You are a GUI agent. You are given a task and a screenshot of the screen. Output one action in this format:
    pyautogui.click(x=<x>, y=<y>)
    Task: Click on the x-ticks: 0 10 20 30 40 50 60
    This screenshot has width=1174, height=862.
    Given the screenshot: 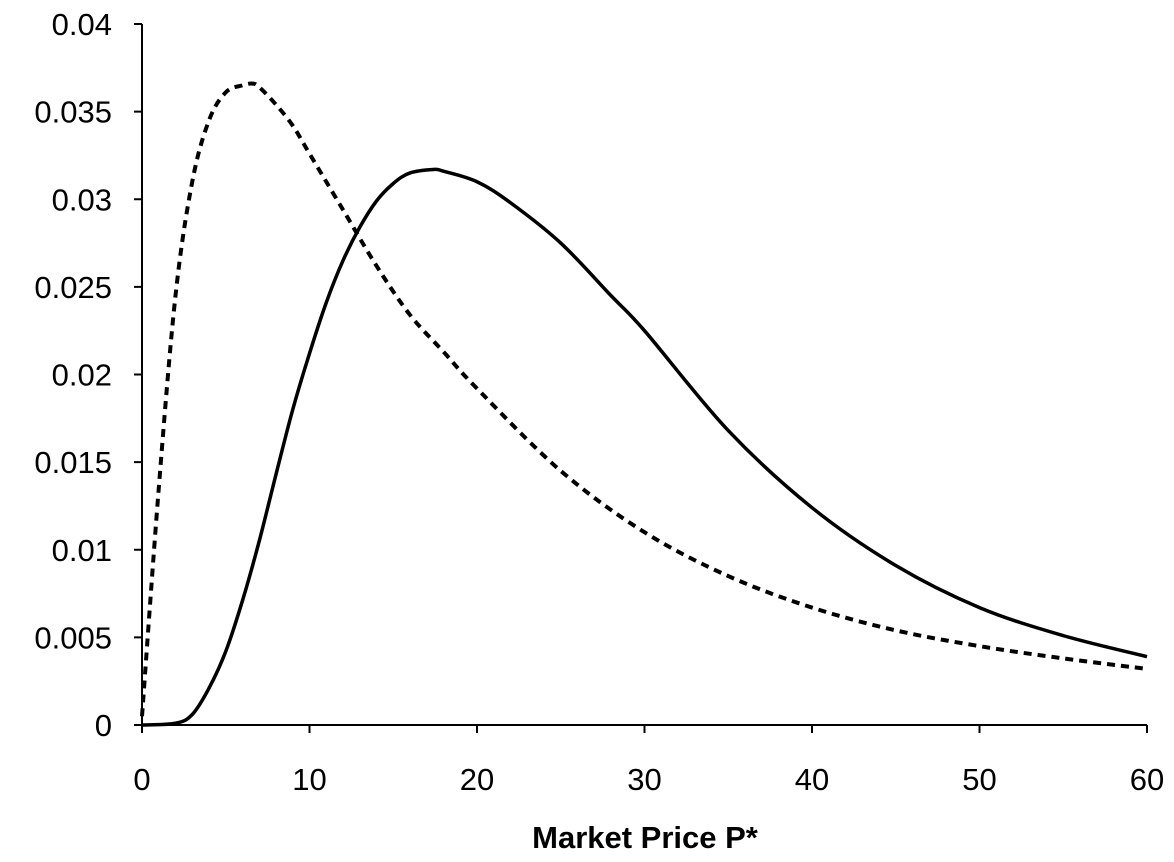 What is the action you would take?
    pyautogui.click(x=648, y=761)
    